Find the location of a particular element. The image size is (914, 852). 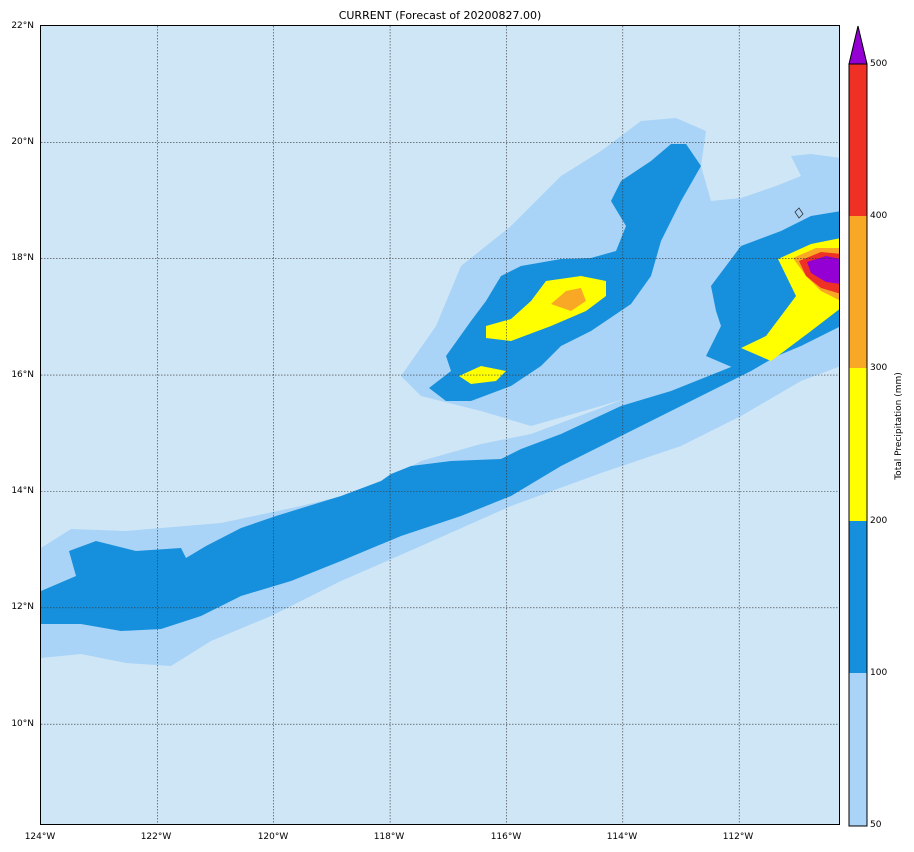

colorbar is located at coordinates (858, 426).